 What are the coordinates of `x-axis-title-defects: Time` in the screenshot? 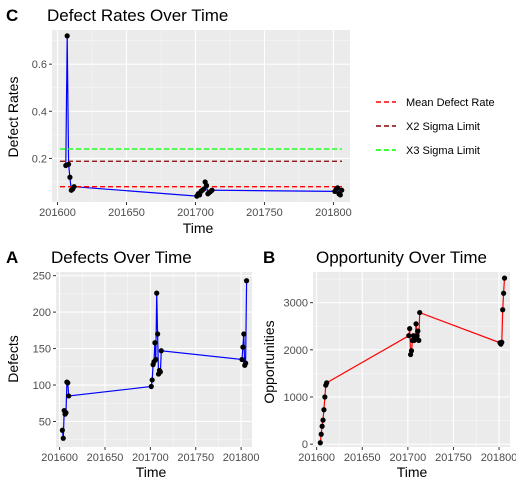 It's located at (151, 472).